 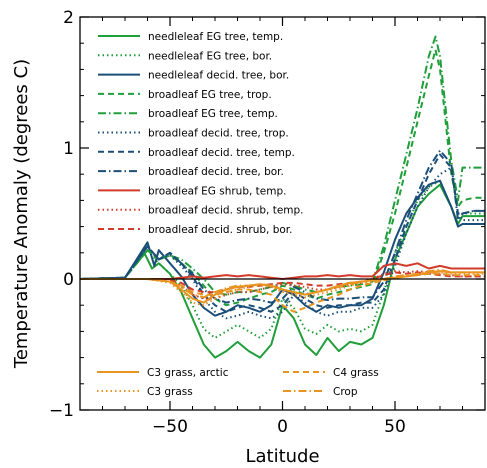 What do you see at coordinates (282, 427) in the screenshot?
I see `x-tick-label: 0` at bounding box center [282, 427].